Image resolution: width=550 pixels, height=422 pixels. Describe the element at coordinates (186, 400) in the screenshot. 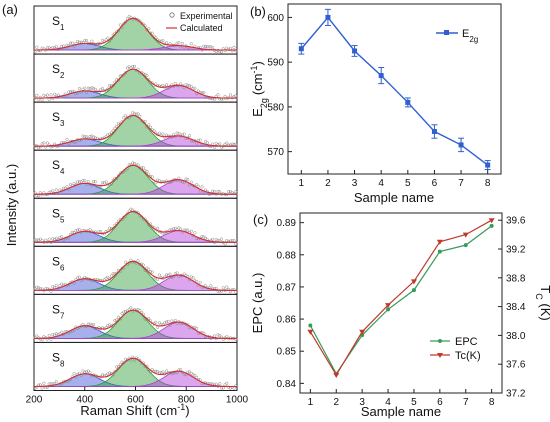

I see `a-xtick-label: 800` at that location.